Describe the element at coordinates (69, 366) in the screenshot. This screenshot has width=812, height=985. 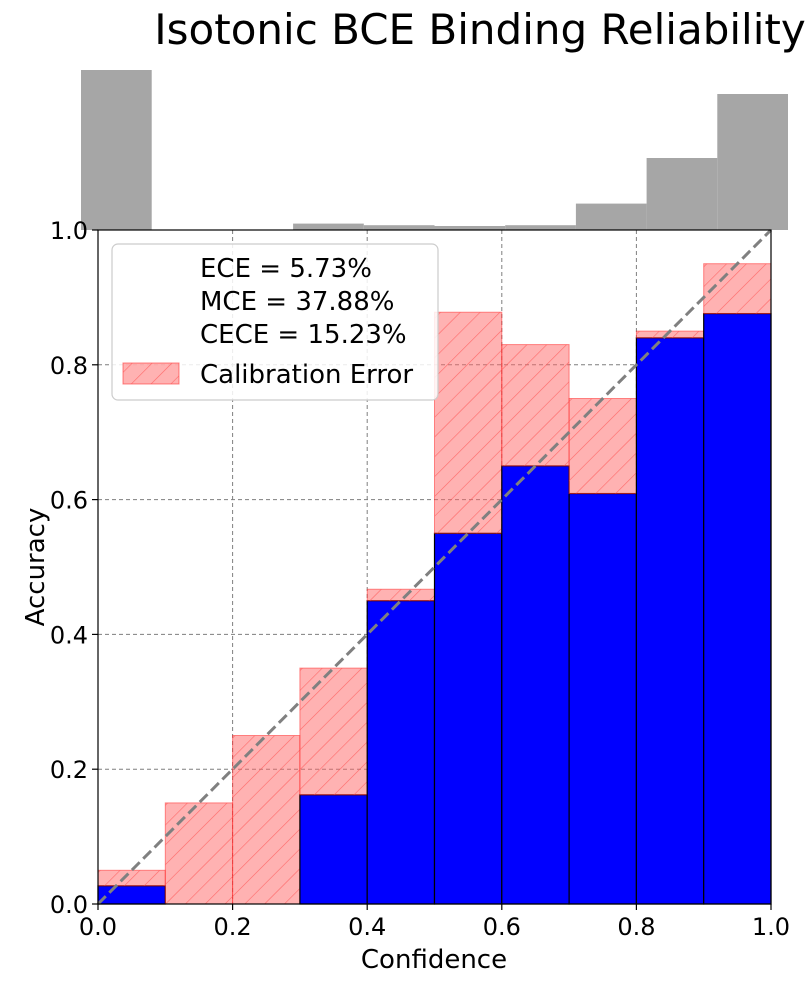
I see `y-tick-label: 0.8` at that location.